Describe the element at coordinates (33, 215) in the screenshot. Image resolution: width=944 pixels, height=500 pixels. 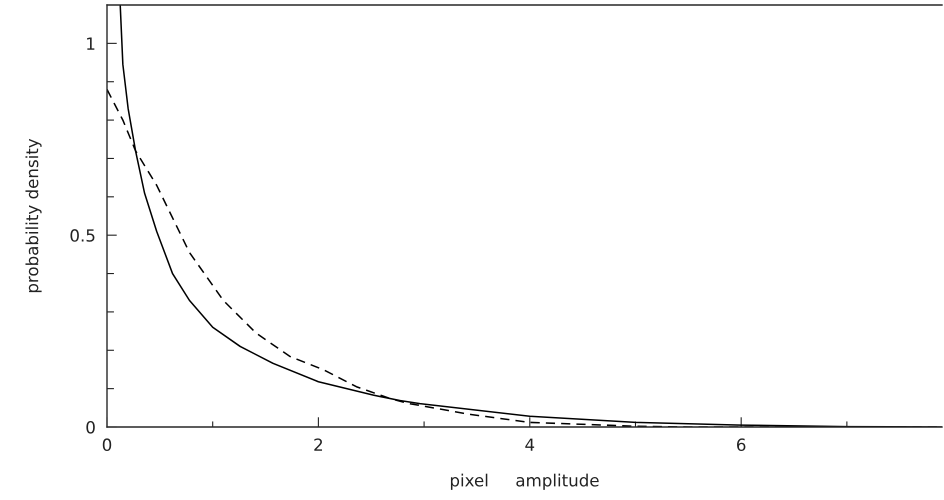
I see `y-axis-title: probability density` at that location.